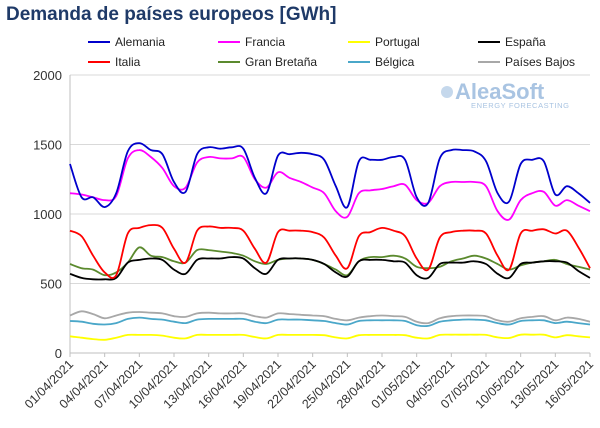 The width and height of the screenshot is (600, 428). What do you see at coordinates (140, 42) in the screenshot?
I see `legend-label: Alemania` at bounding box center [140, 42].